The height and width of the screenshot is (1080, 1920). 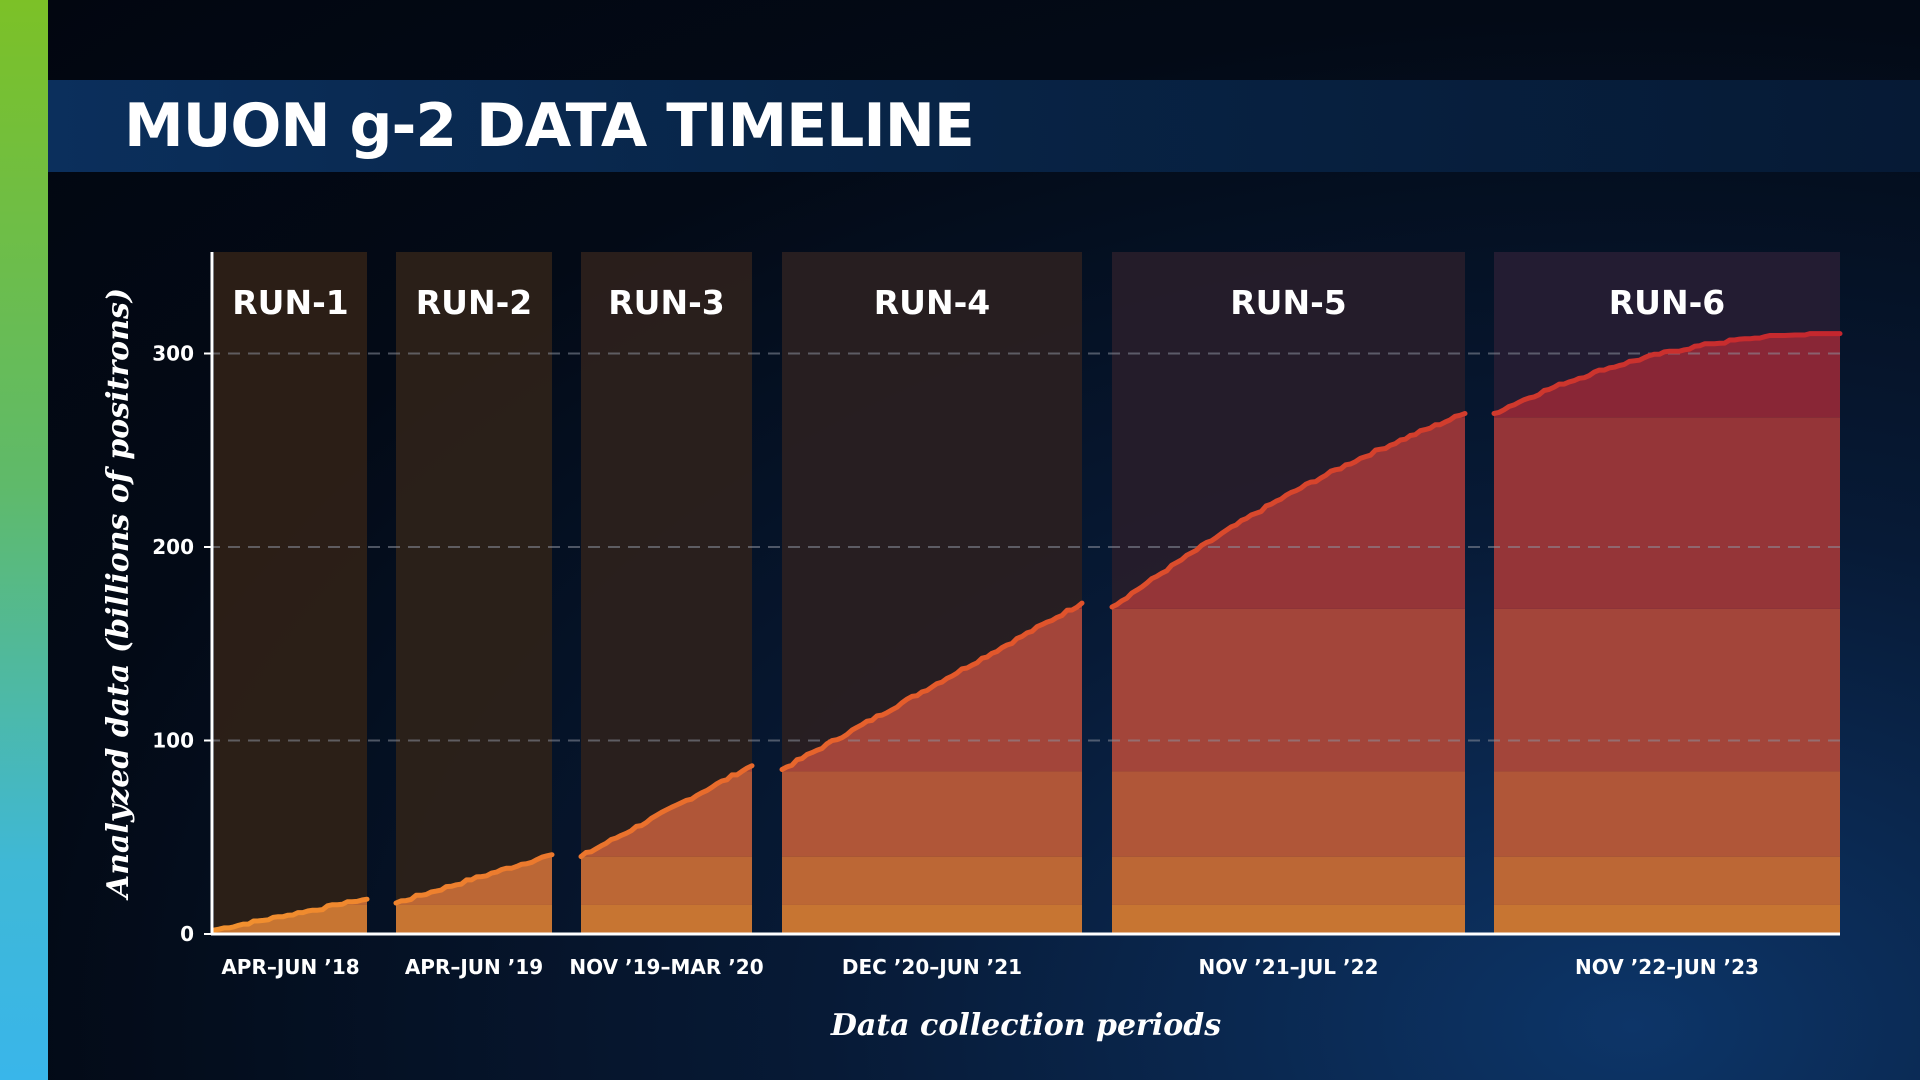 What do you see at coordinates (549, 126) in the screenshot?
I see `chart-title: MUON g-2 DATA TIMELINE` at bounding box center [549, 126].